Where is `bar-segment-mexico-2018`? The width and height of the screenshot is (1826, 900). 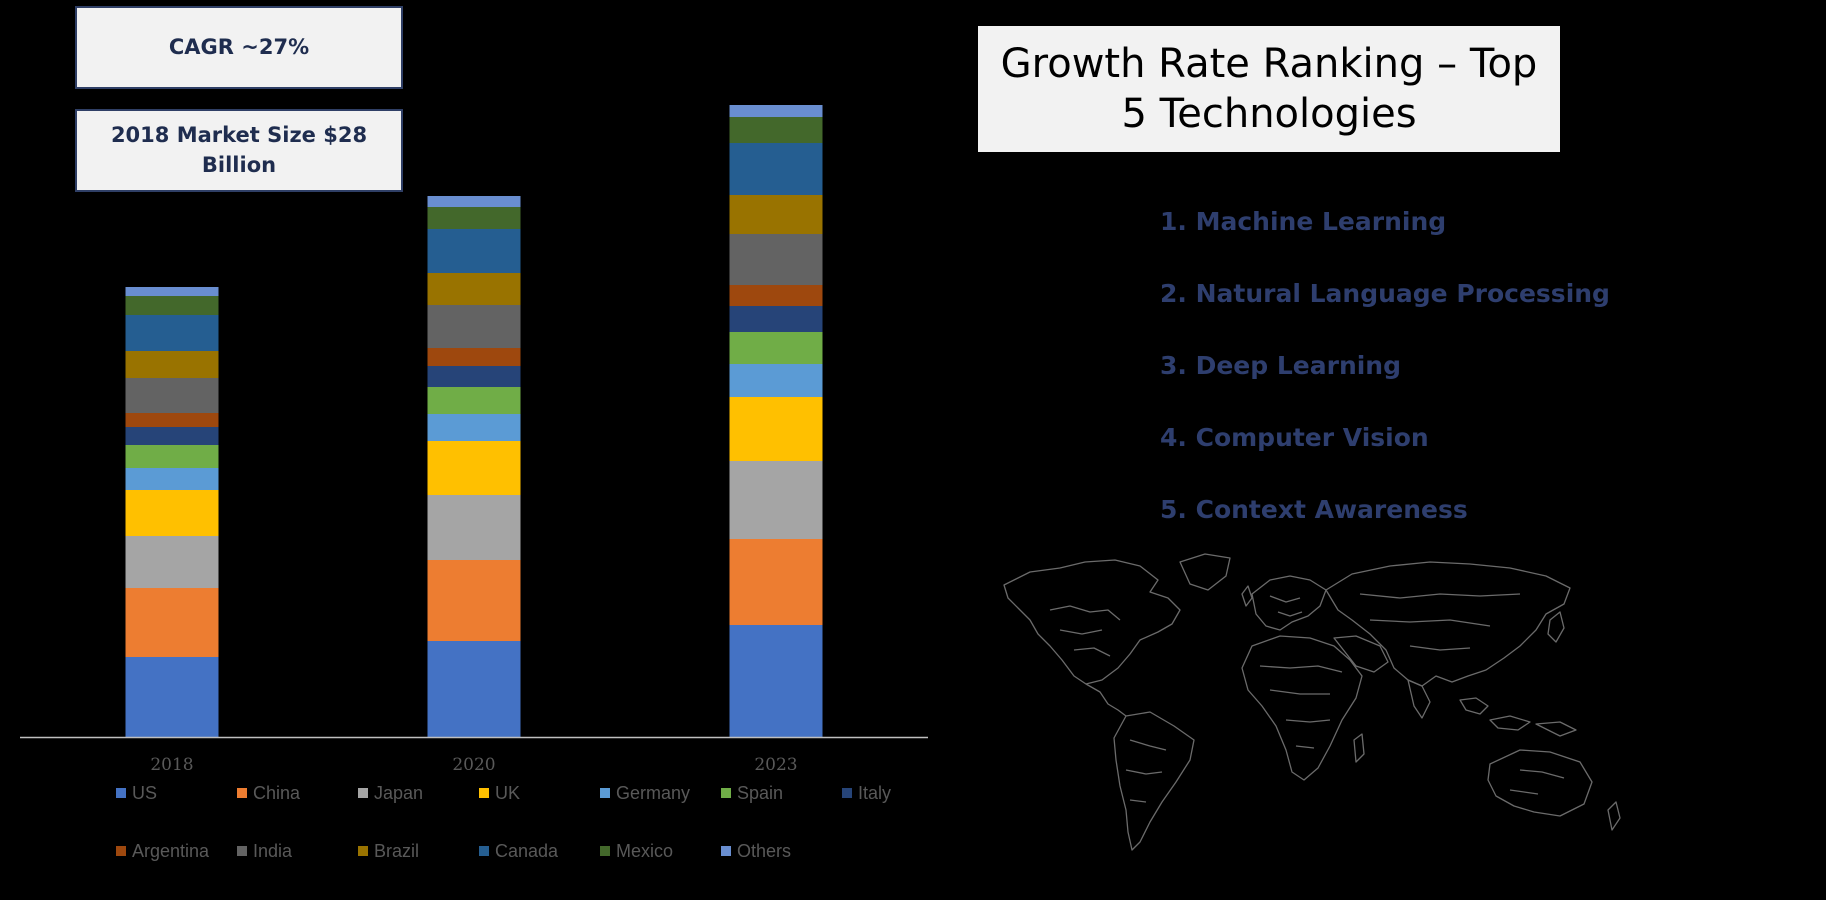
bar-segment-mexico-2018 is located at coordinates (172, 305).